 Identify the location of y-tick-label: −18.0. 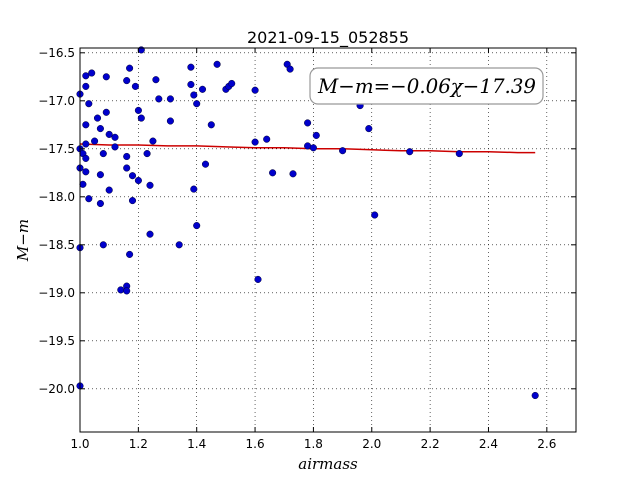
(56, 197).